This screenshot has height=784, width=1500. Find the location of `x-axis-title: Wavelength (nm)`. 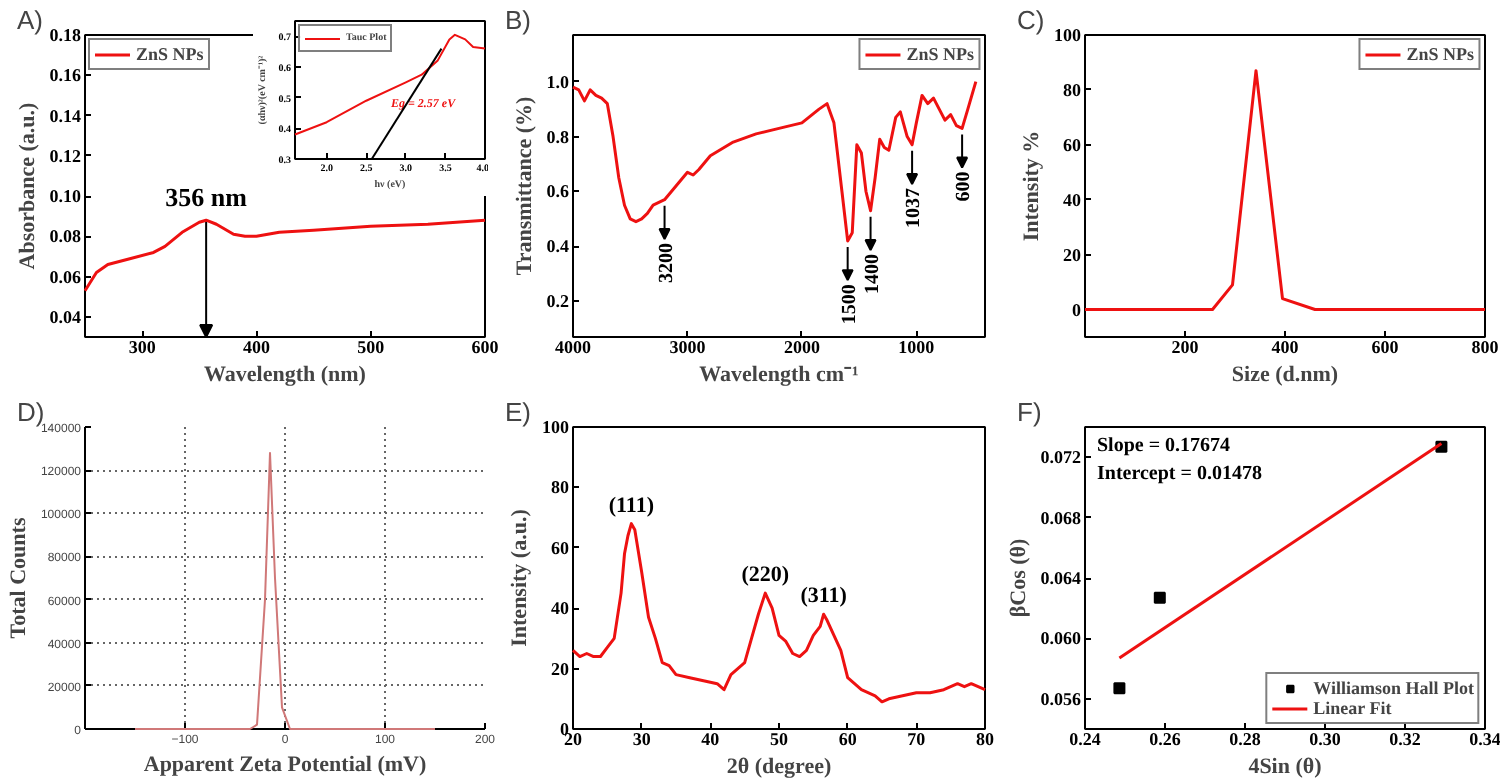

x-axis-title: Wavelength (nm) is located at coordinates (285, 375).